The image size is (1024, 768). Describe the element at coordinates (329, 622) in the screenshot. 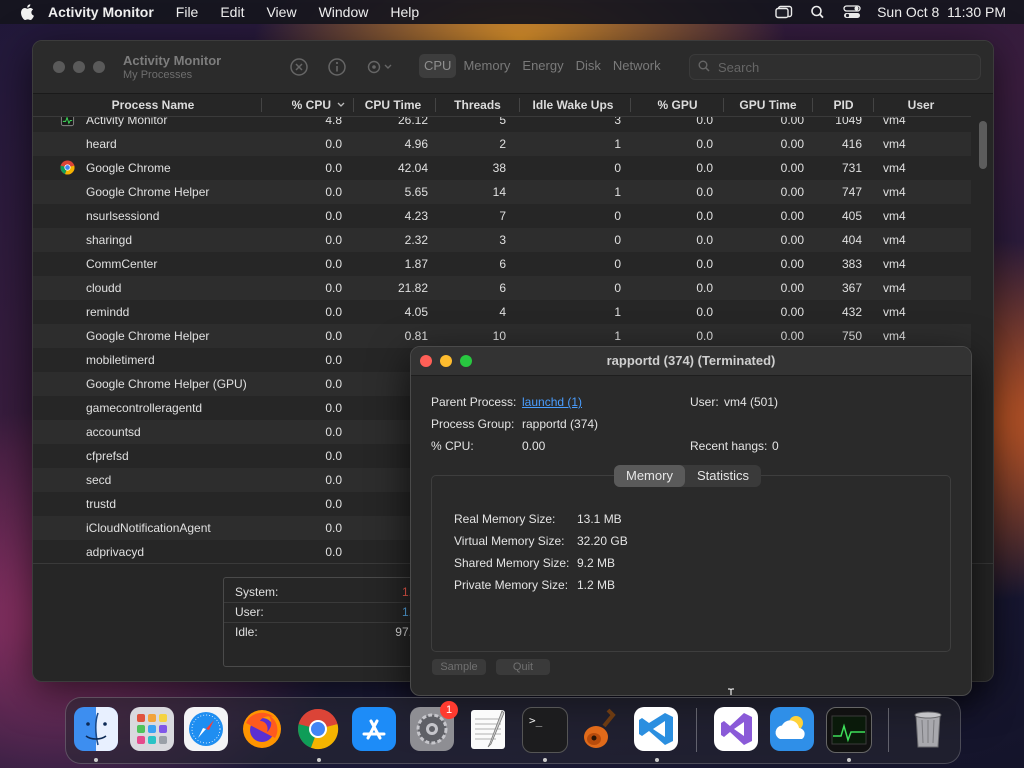

I see `cpu-load-summary: System: 1.06% User: 1.18% Idle: 97.76%` at that location.